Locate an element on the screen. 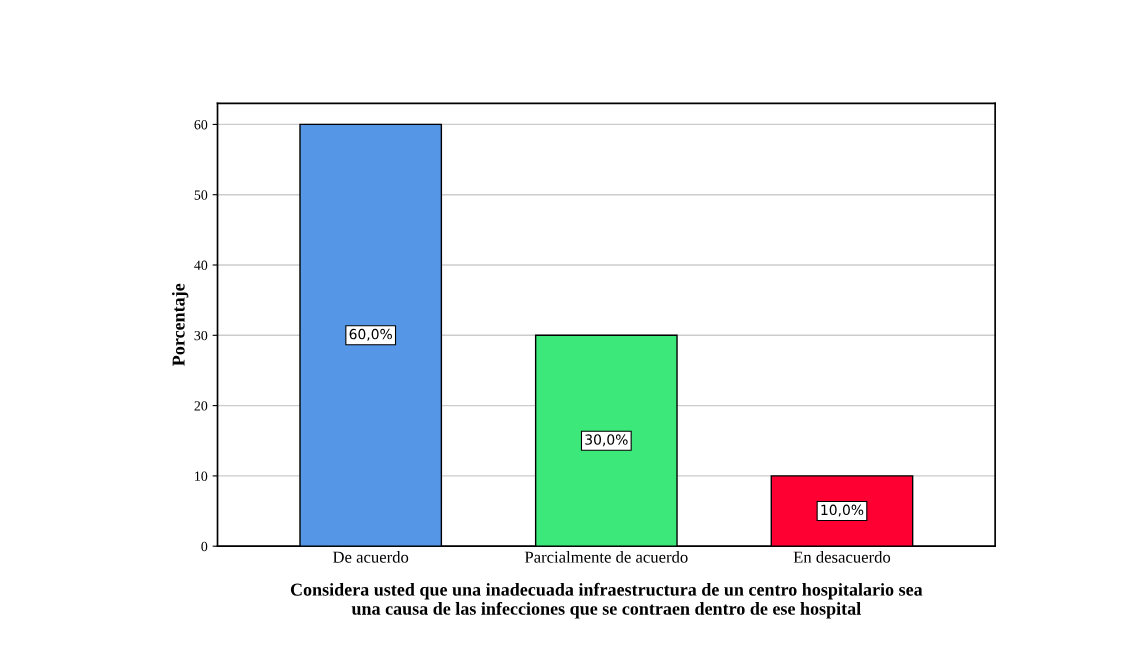 This screenshot has width=1127, height=671. x-tick-label: Parcialmente de acuerdo is located at coordinates (606, 557).